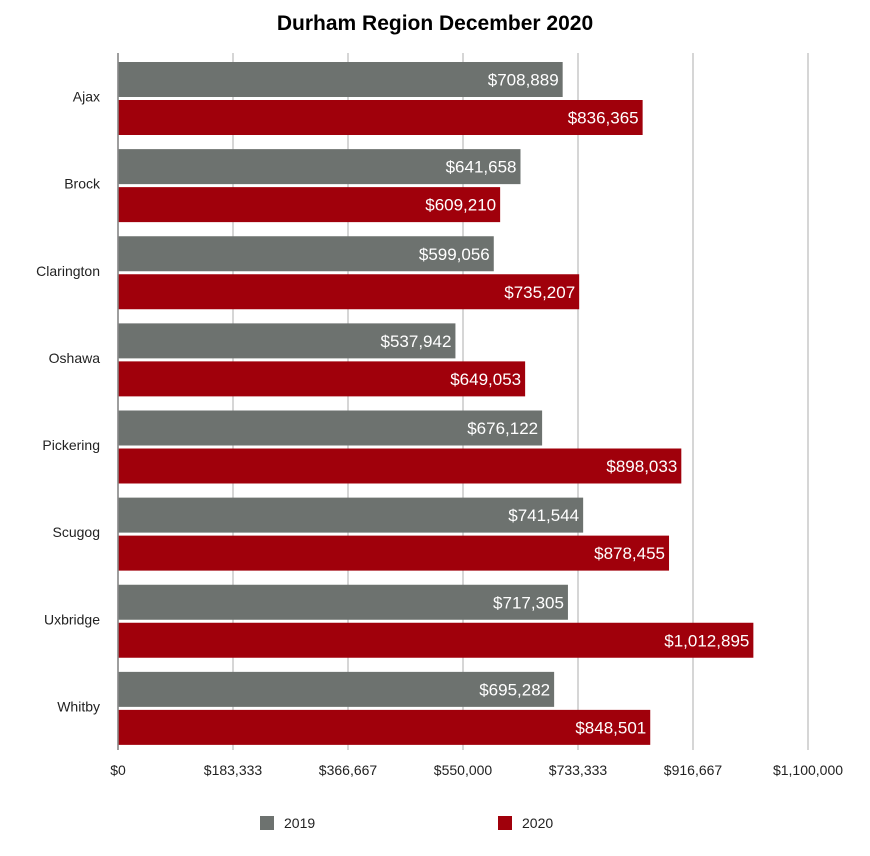  What do you see at coordinates (82, 184) in the screenshot?
I see `category-label: Brock` at bounding box center [82, 184].